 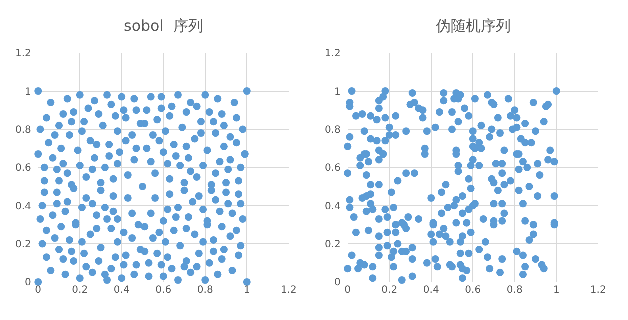 What do you see at coordinates (473, 26) in the screenshot?
I see `chart-title: 伪随机序列` at bounding box center [473, 26].